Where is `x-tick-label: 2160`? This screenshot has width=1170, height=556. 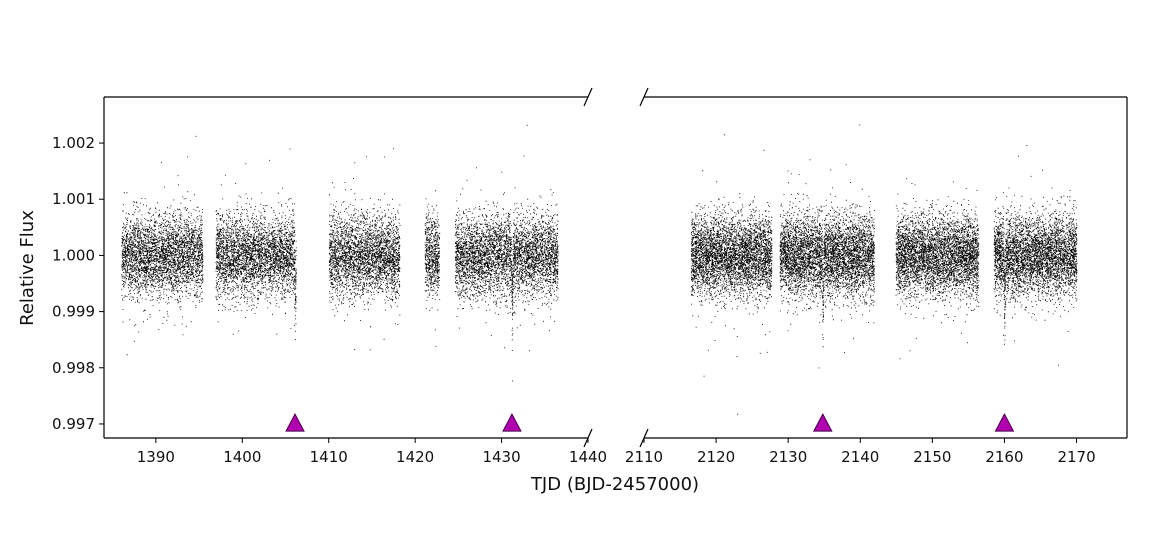
x-tick-label: 2160 is located at coordinates (1004, 457).